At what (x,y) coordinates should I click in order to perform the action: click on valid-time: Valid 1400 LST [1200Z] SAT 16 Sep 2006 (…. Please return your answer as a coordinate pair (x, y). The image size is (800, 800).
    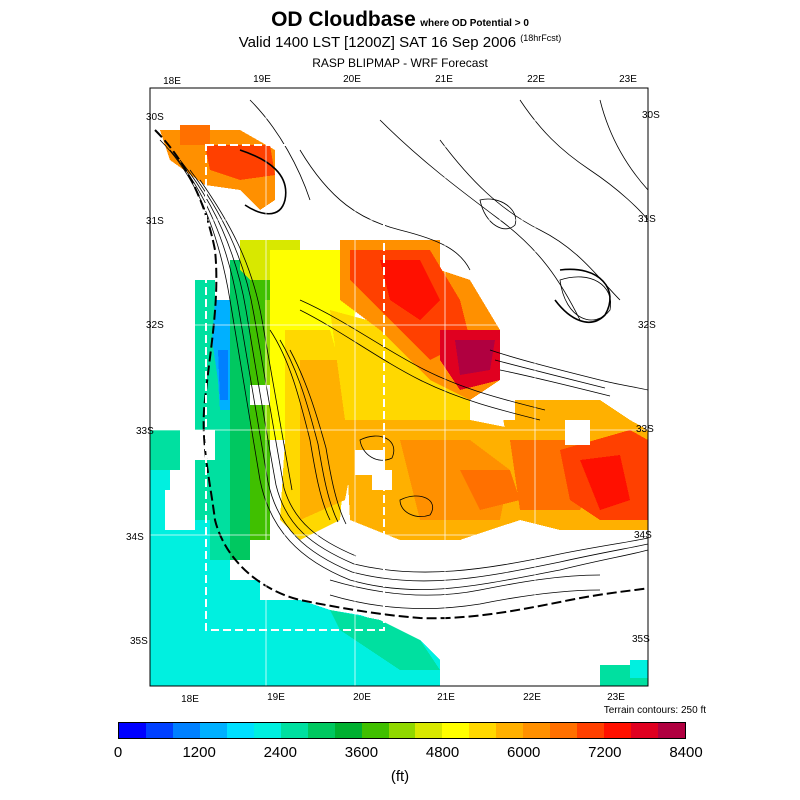
    Looking at the image, I should click on (400, 42).